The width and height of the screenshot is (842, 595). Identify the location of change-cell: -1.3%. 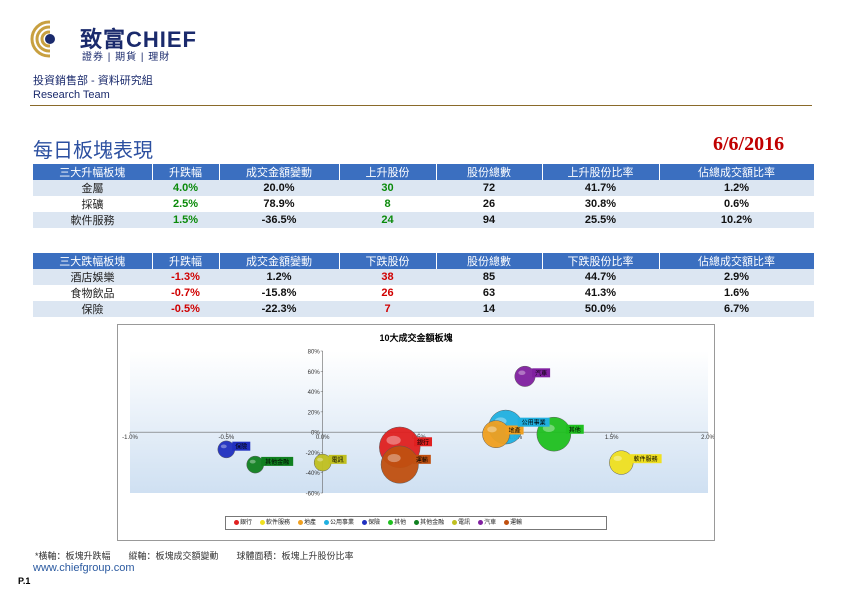
(185, 277).